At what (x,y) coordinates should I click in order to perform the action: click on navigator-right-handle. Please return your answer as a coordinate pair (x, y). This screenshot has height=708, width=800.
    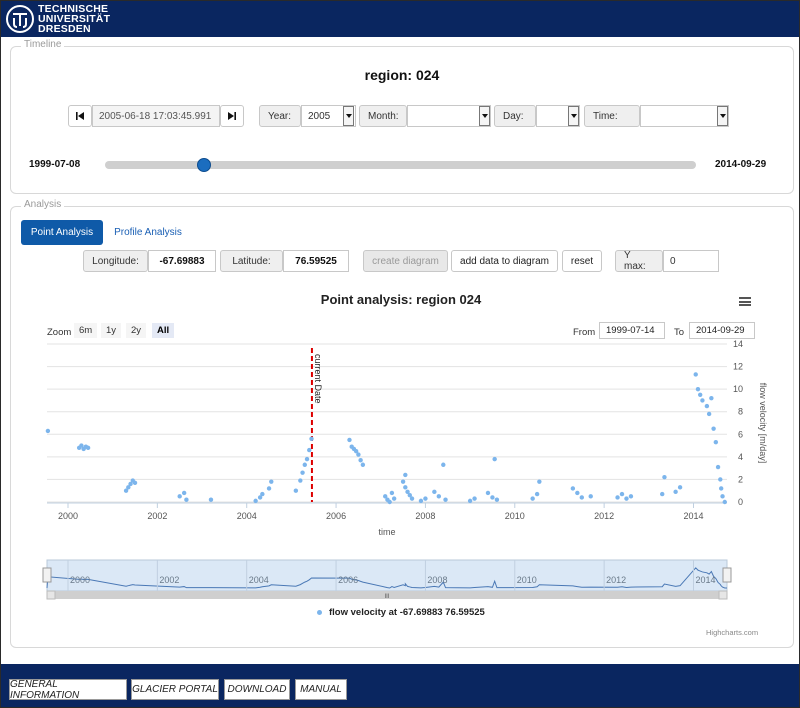
    Looking at the image, I should click on (727, 575).